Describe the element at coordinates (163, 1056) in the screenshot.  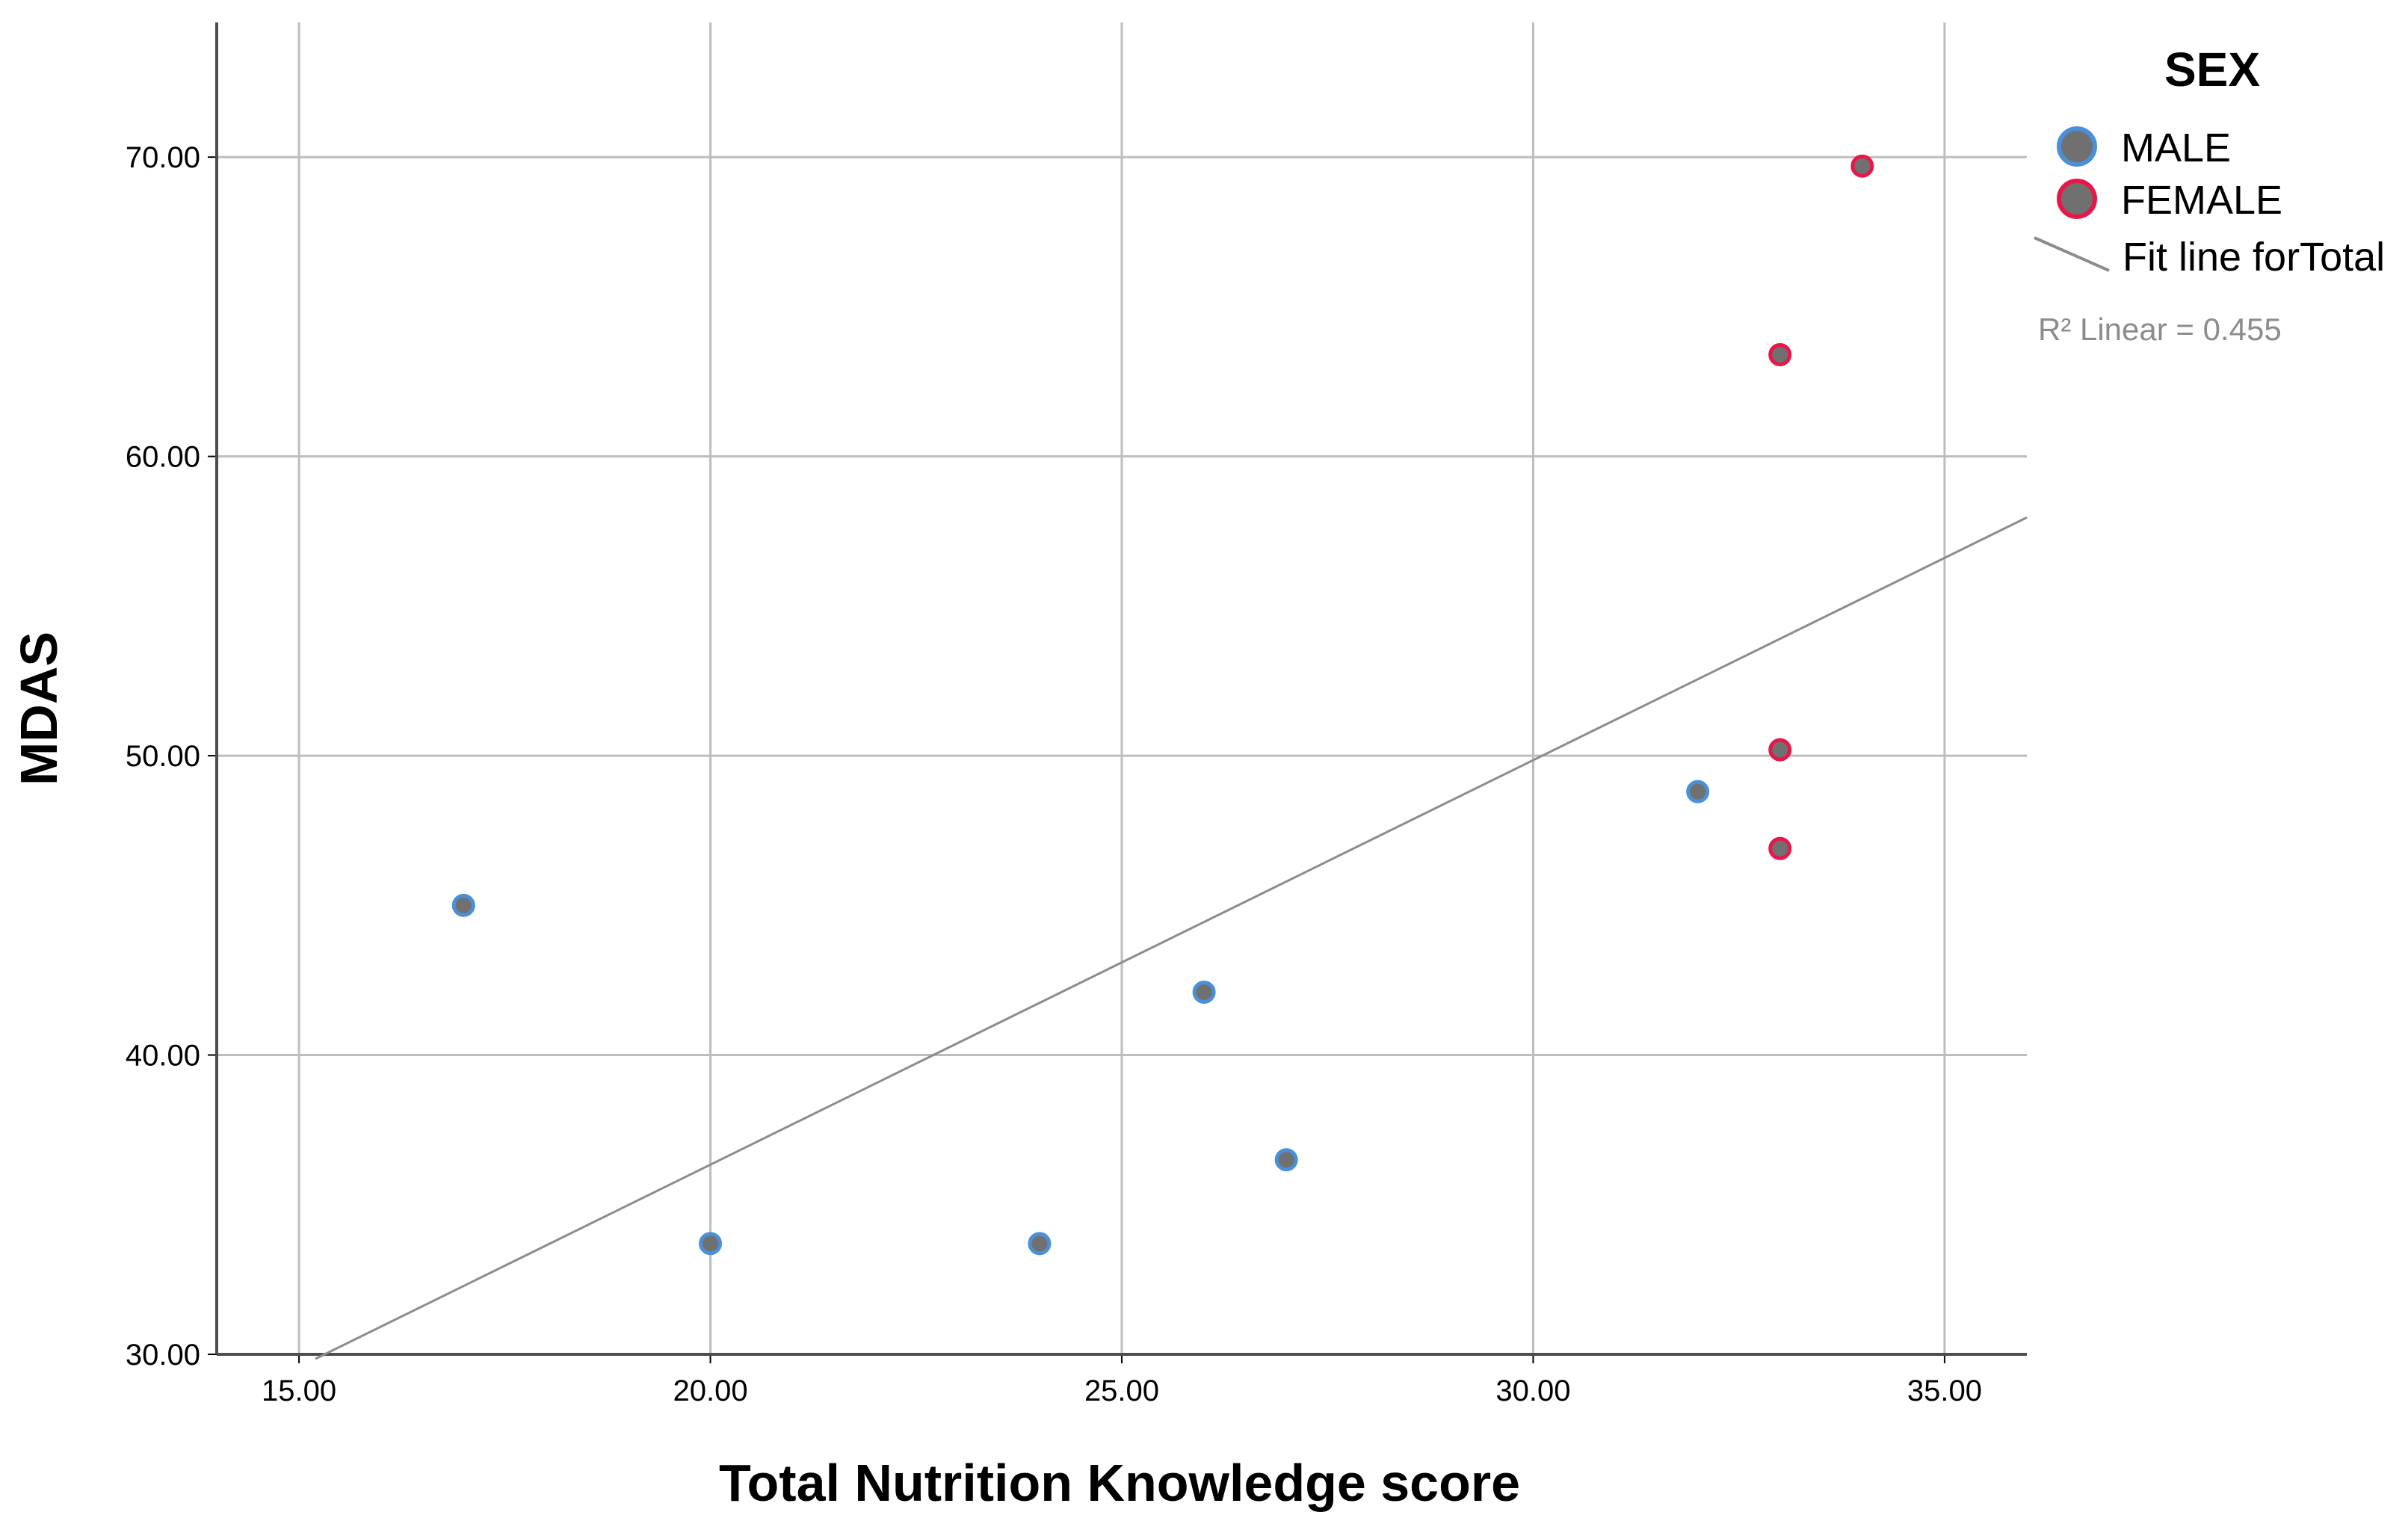
I see `y-tick-label: 40.00` at that location.